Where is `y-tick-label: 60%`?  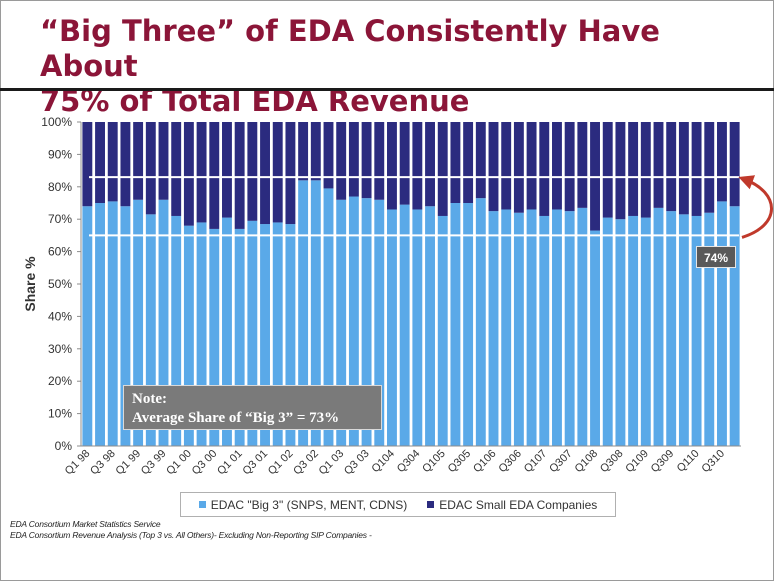 y-tick-label: 60% is located at coordinates (60, 252).